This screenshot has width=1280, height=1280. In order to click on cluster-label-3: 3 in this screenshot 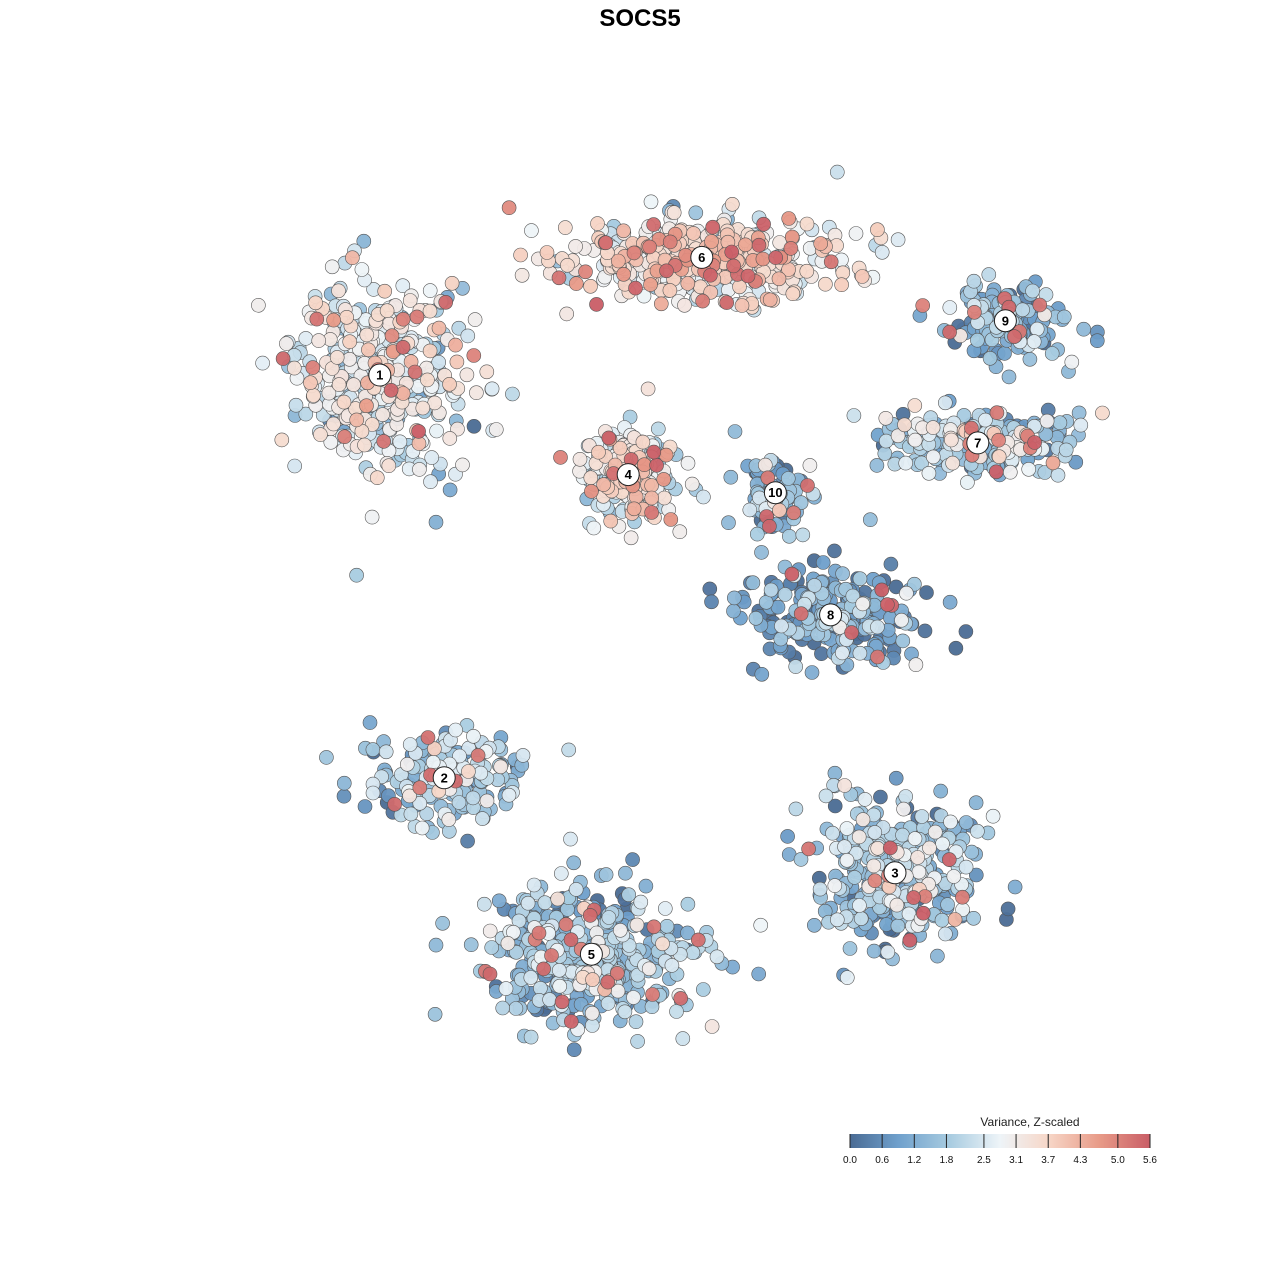, I will do `click(895, 873)`.